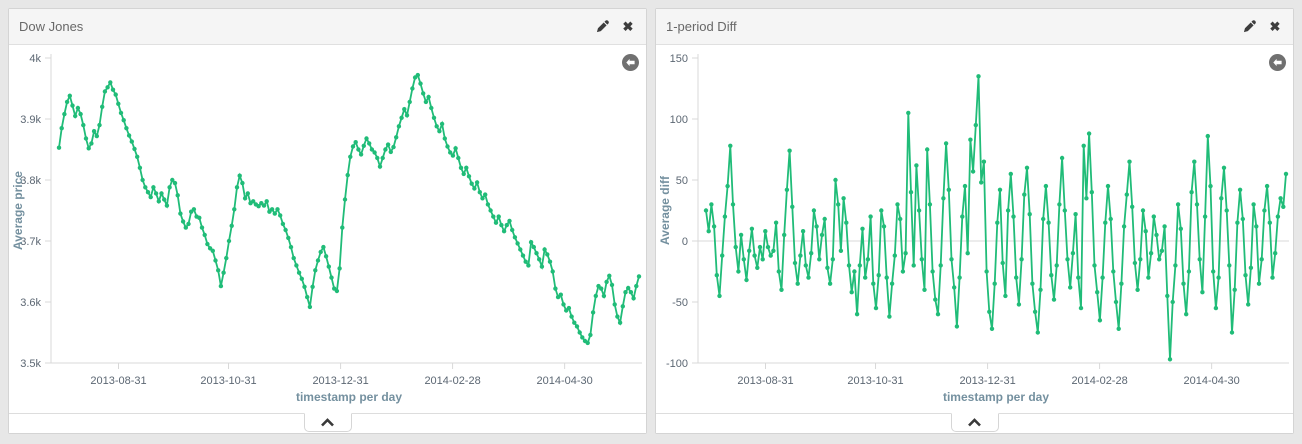 The image size is (1302, 444). Describe the element at coordinates (974, 27) in the screenshot. I see `panel-header: 1-period Diff ✖` at that location.